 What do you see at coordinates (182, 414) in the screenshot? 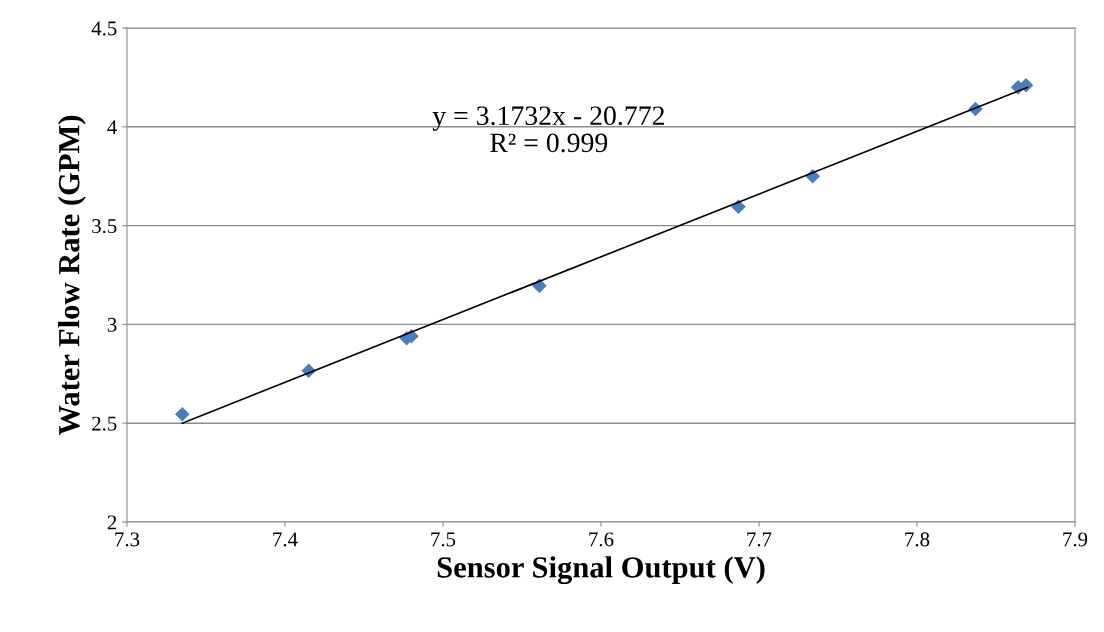
I see `point` at bounding box center [182, 414].